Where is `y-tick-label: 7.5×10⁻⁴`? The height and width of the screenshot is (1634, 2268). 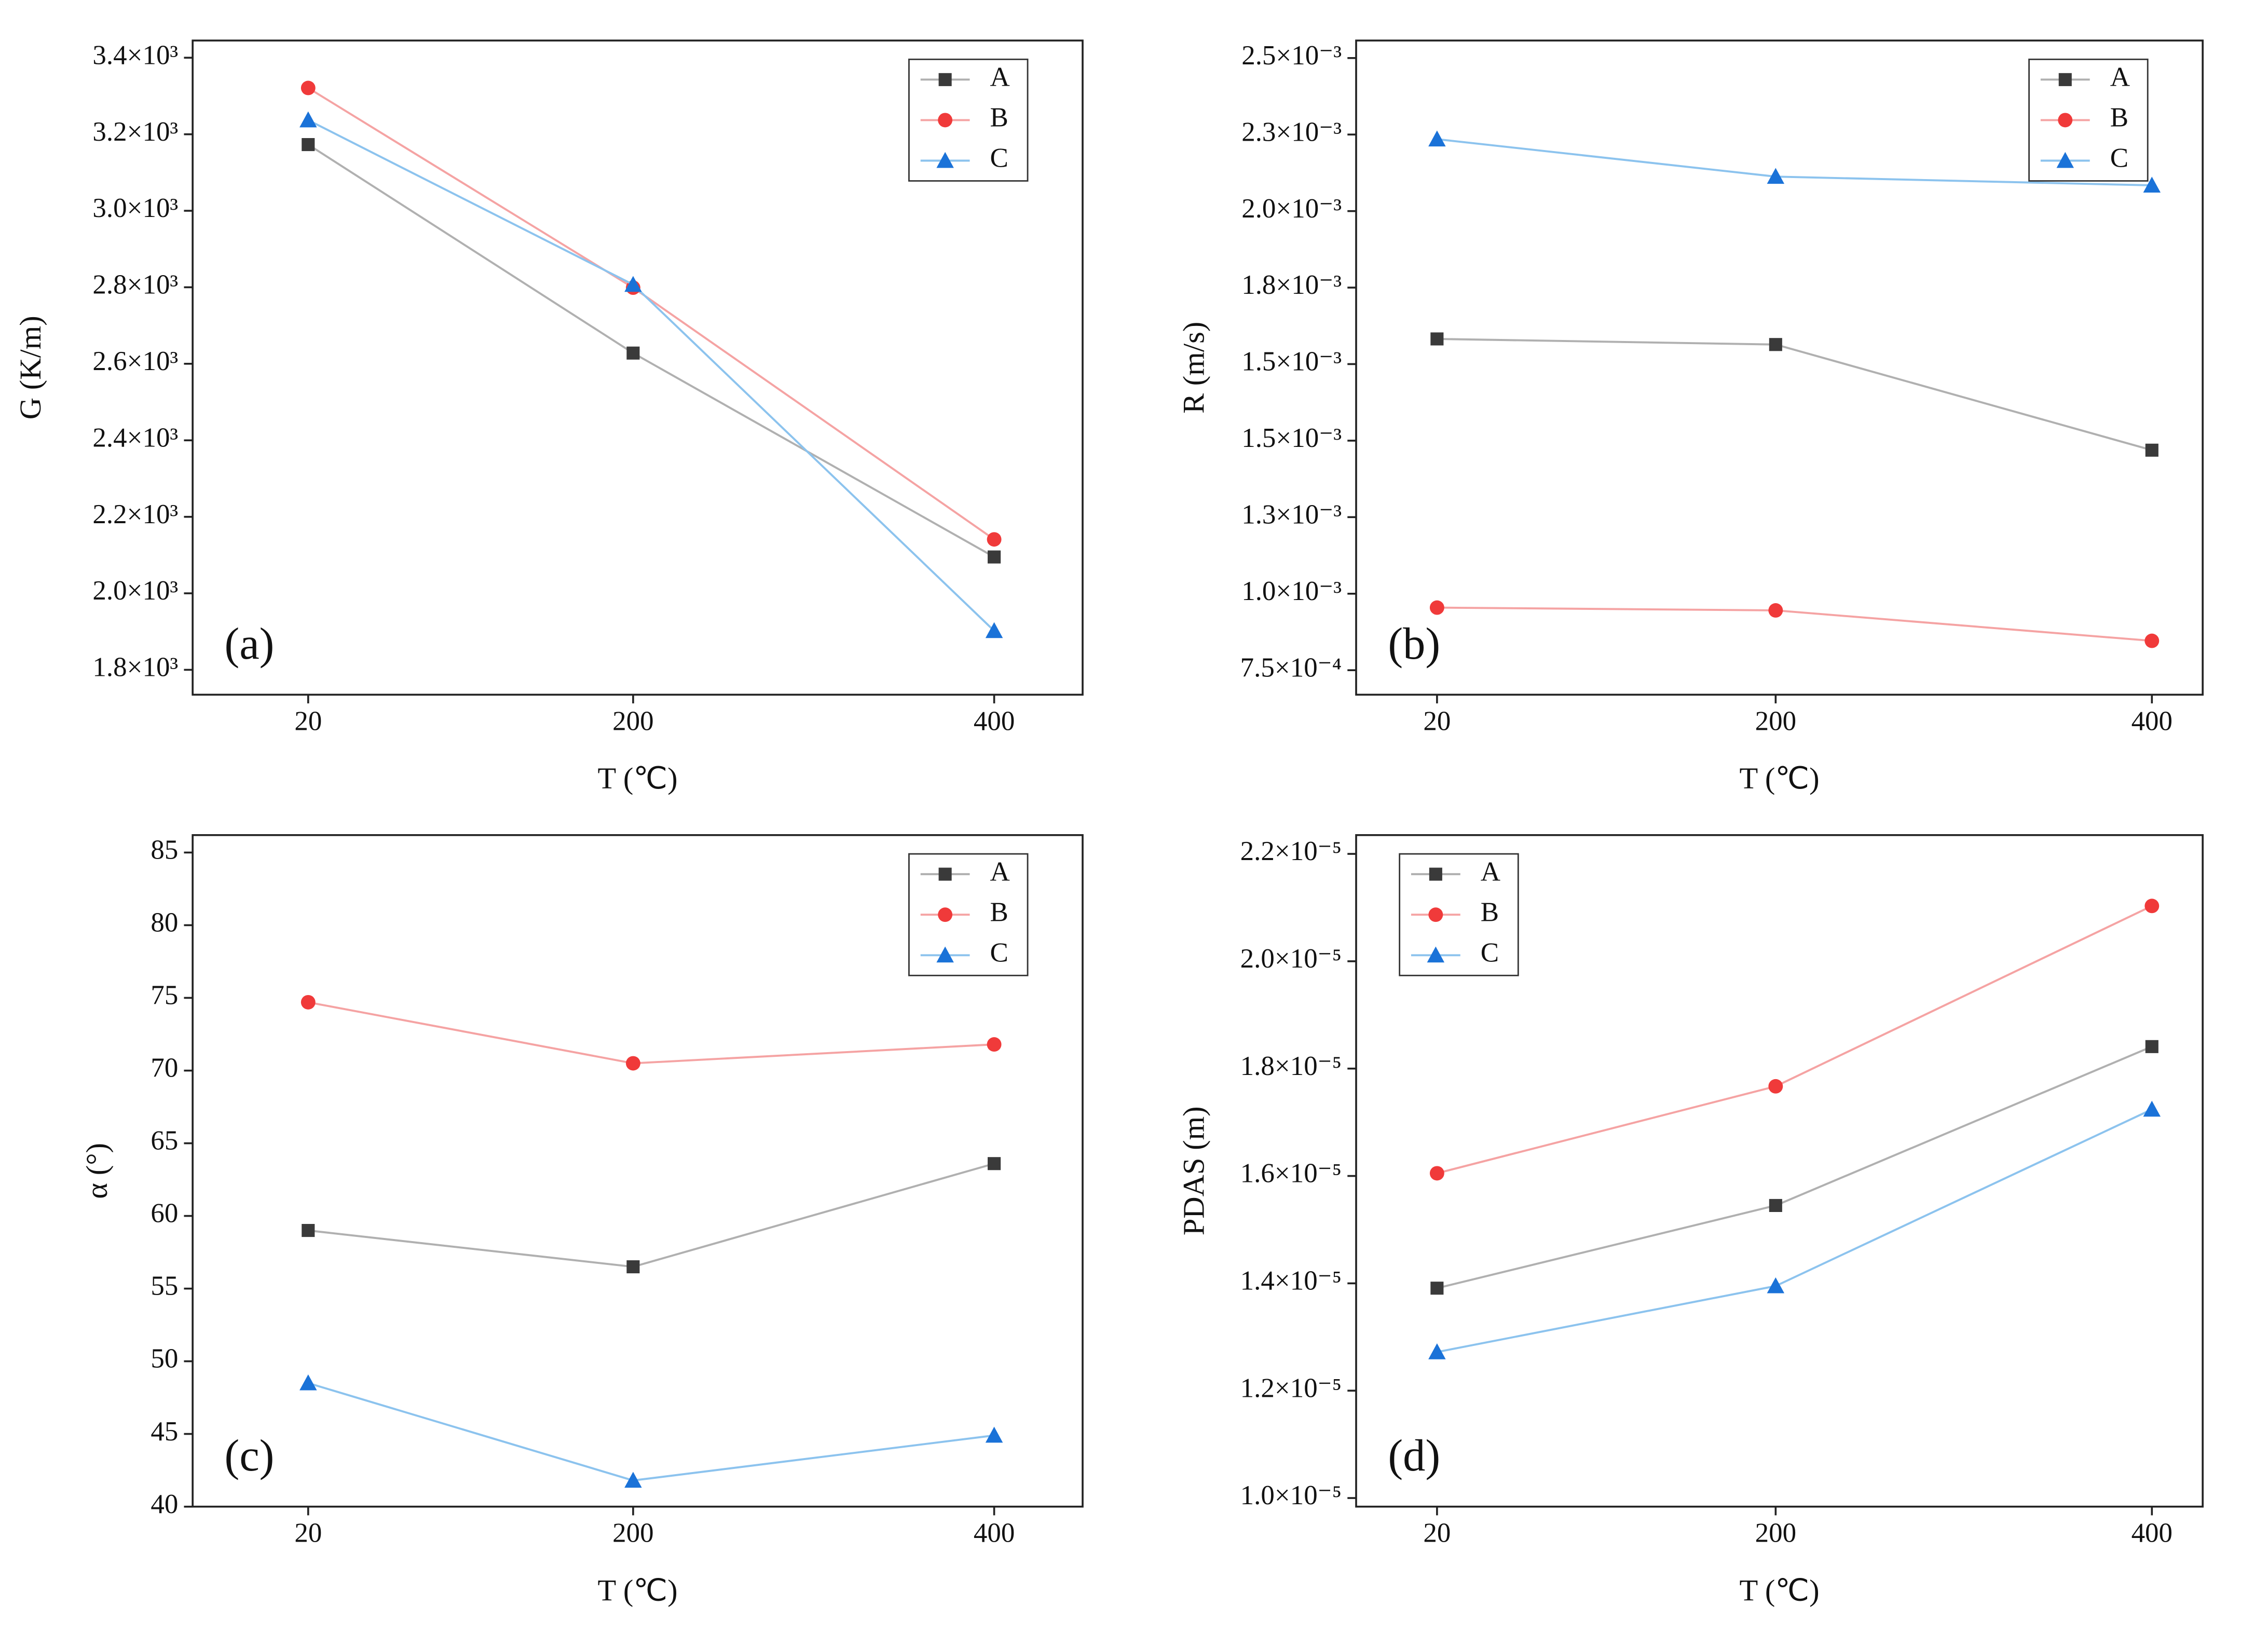 y-tick-label: 7.5×10⁻⁴ is located at coordinates (1291, 667).